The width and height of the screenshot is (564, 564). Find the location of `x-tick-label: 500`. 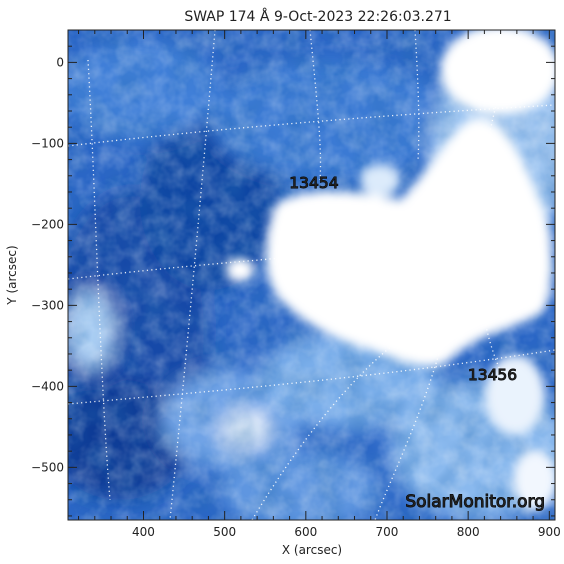

x-tick-label: 500 is located at coordinates (224, 532).